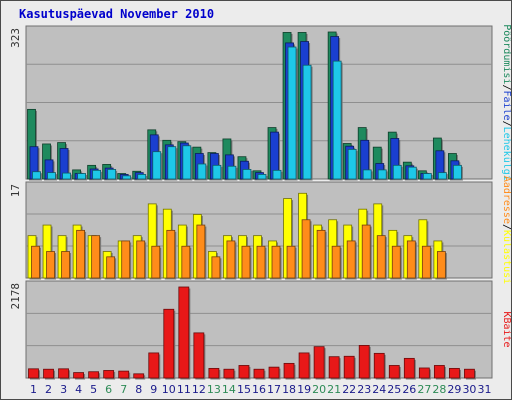 The image size is (512, 400). I want to click on bottom-ymax-label: 2178, so click(15, 296).